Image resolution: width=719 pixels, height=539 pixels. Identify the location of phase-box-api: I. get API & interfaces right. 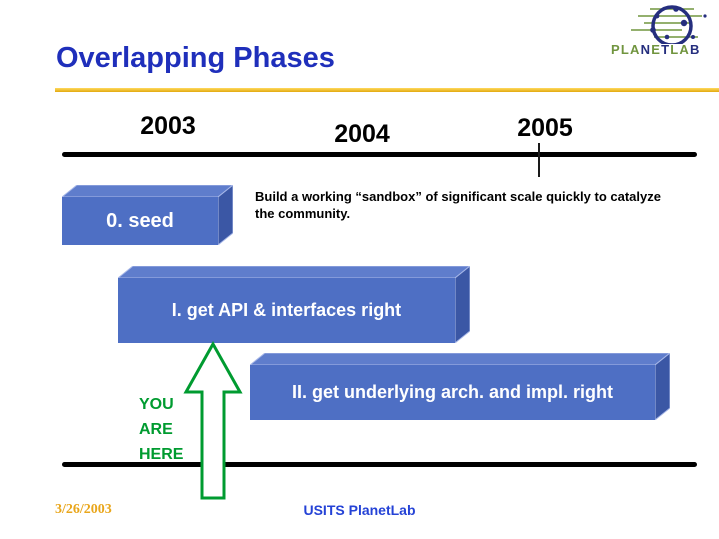
(294, 304).